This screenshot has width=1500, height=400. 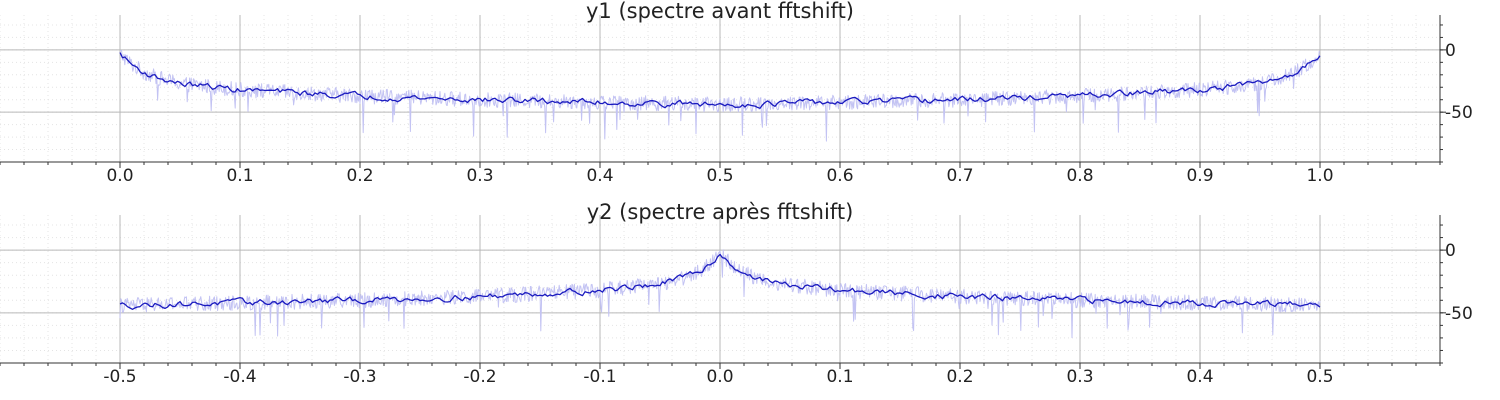 What do you see at coordinates (720, 212) in the screenshot?
I see `chart-title-y2: y2 (spectre après fftshift)` at bounding box center [720, 212].